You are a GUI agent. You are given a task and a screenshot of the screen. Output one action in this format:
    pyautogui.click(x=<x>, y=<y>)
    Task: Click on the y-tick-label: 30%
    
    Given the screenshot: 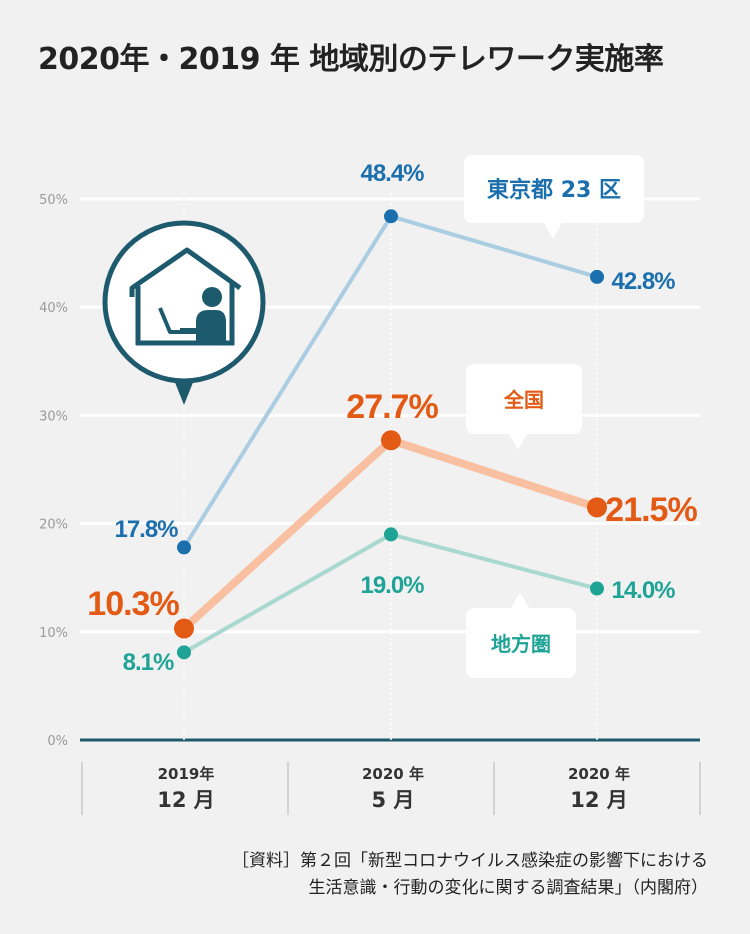 What is the action you would take?
    pyautogui.click(x=53, y=416)
    